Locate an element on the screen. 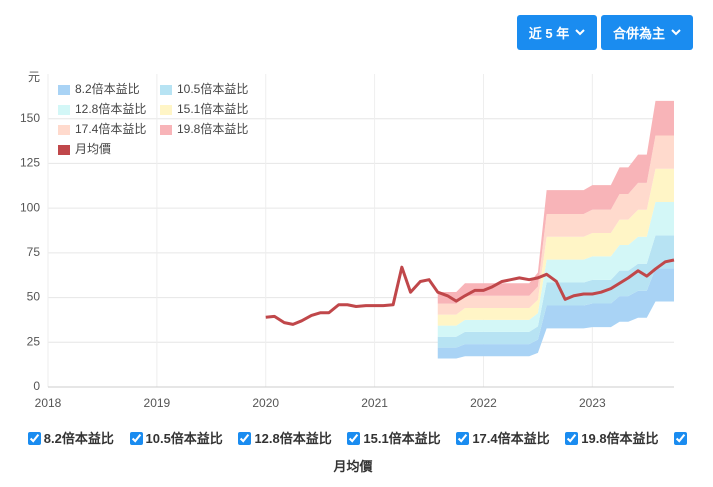 This screenshot has width=713, height=487. legend-label: 10.5倍本益比 is located at coordinates (212, 88).